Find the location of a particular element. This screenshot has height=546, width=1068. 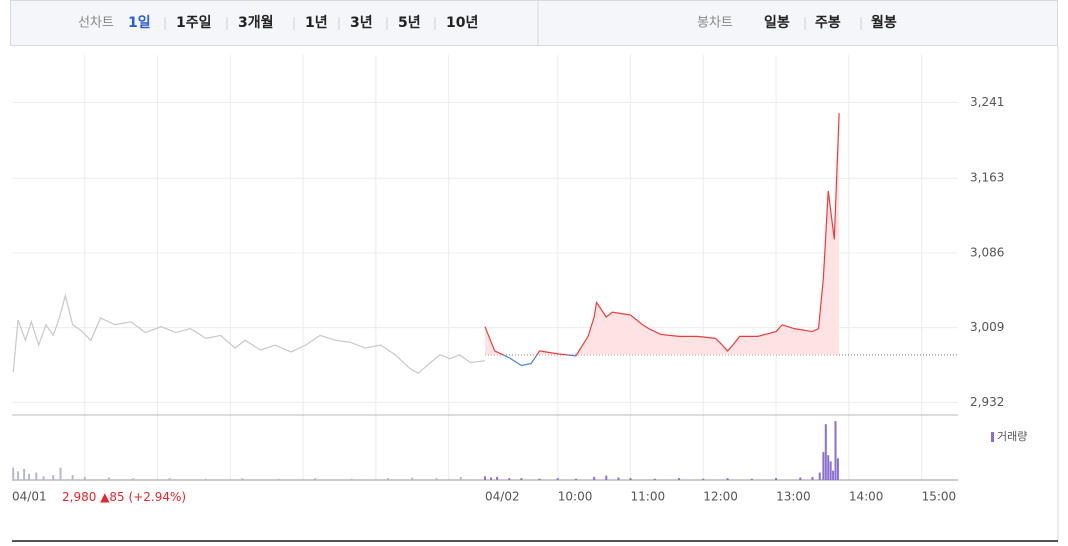

y-tick-label: 3,241 is located at coordinates (987, 102).